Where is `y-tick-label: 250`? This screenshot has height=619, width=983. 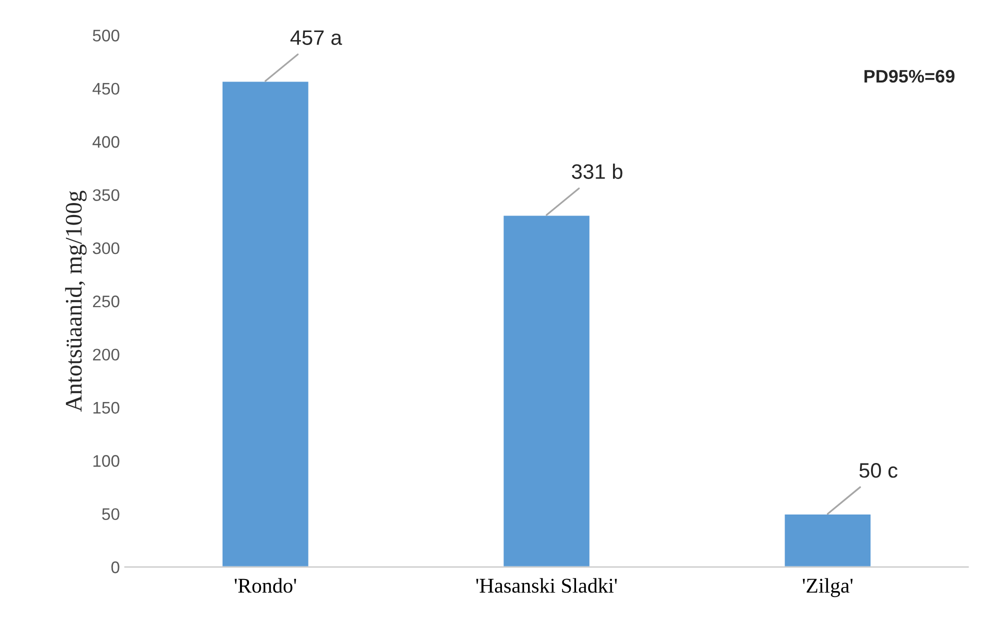
y-tick-label: 250 is located at coordinates (106, 302).